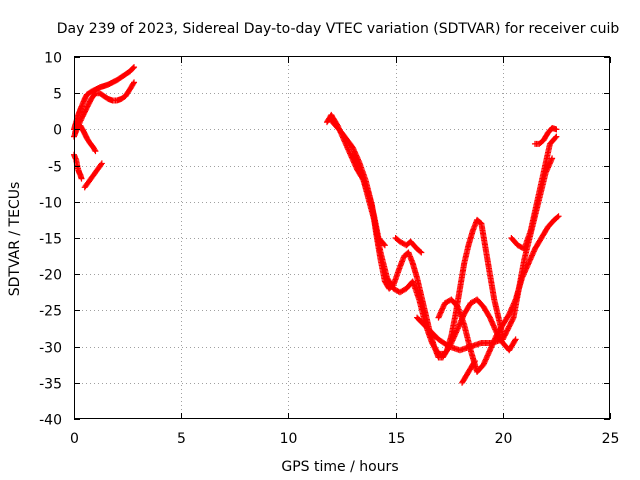 This screenshot has height=480, width=640. What do you see at coordinates (545, 135) in the screenshot?
I see `series-s13` at bounding box center [545, 135].